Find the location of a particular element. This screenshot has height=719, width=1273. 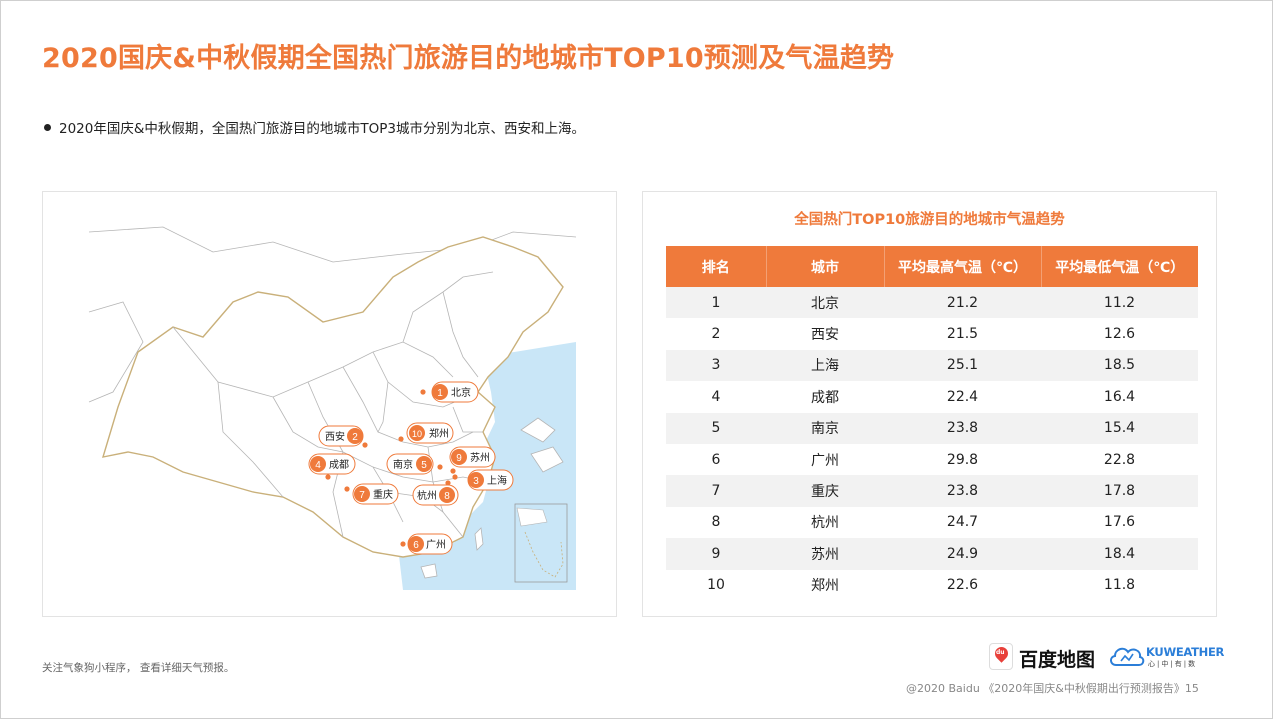

cell-rank: 1 is located at coordinates (716, 303).